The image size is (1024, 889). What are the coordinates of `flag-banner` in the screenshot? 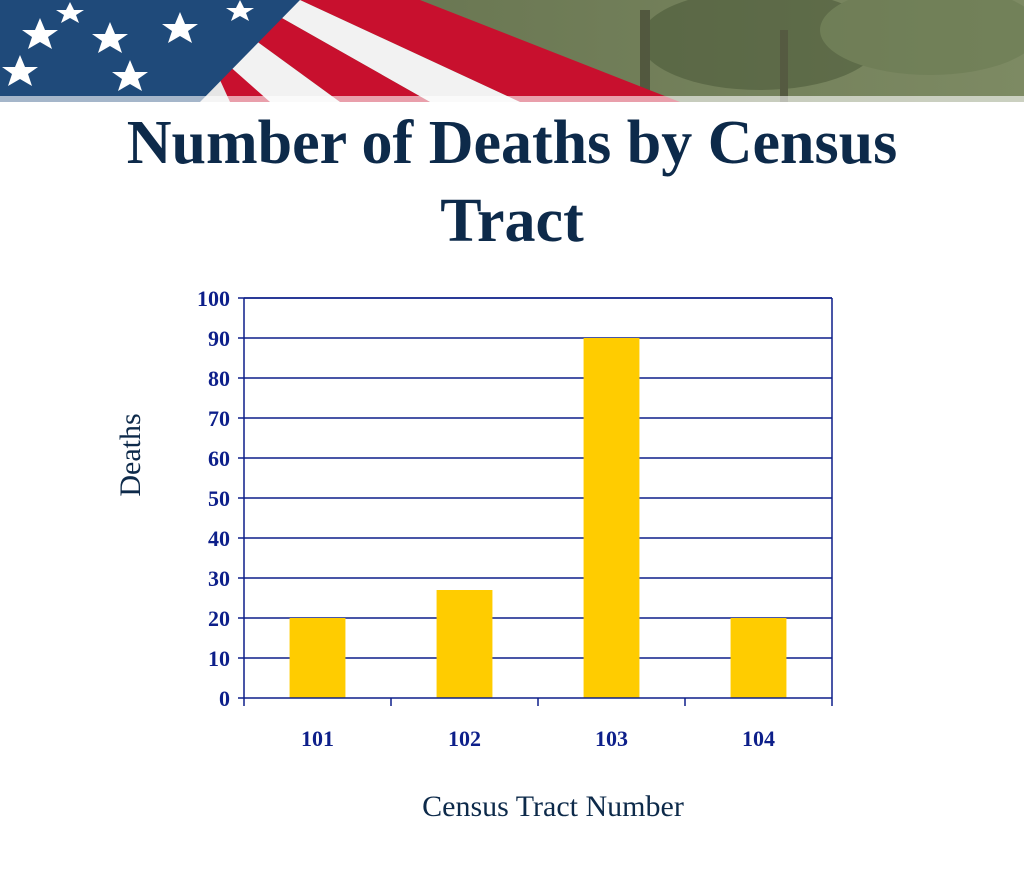 It's located at (512, 51).